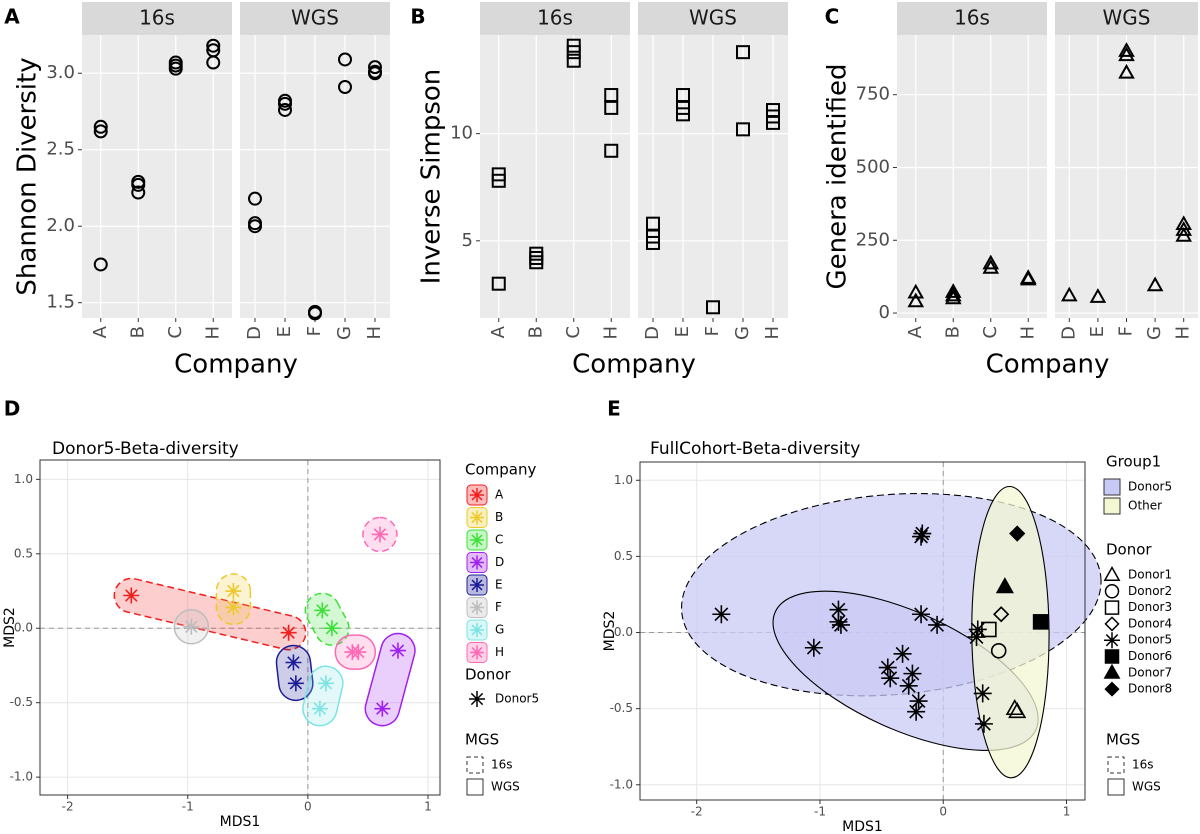 This screenshot has width=1200, height=834. I want to click on plot-border, so click(240, 627).